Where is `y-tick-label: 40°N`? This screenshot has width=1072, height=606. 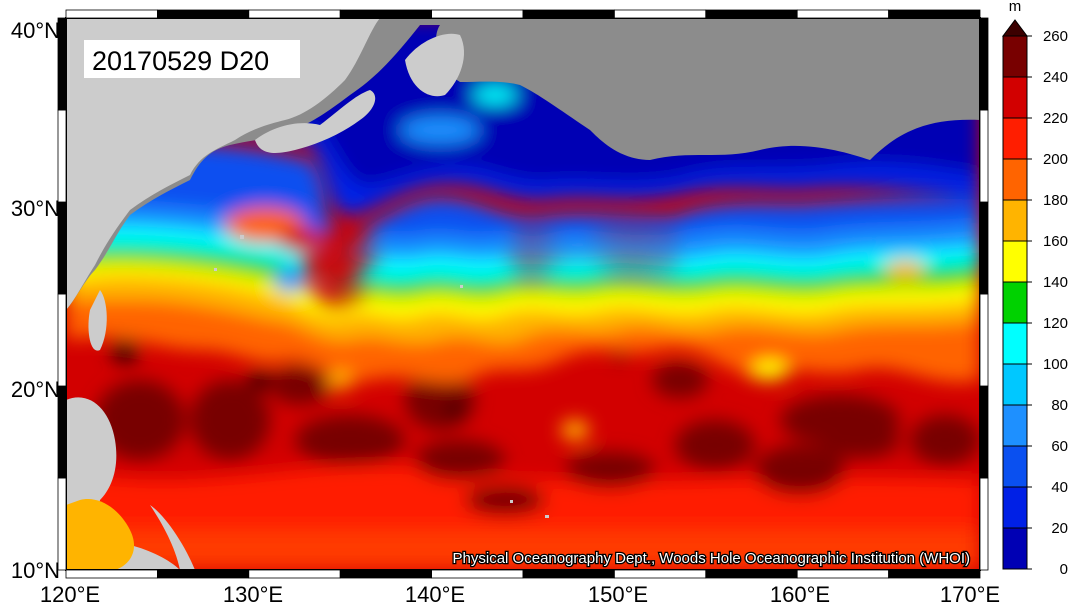 y-tick-label: 40°N is located at coordinates (35, 30).